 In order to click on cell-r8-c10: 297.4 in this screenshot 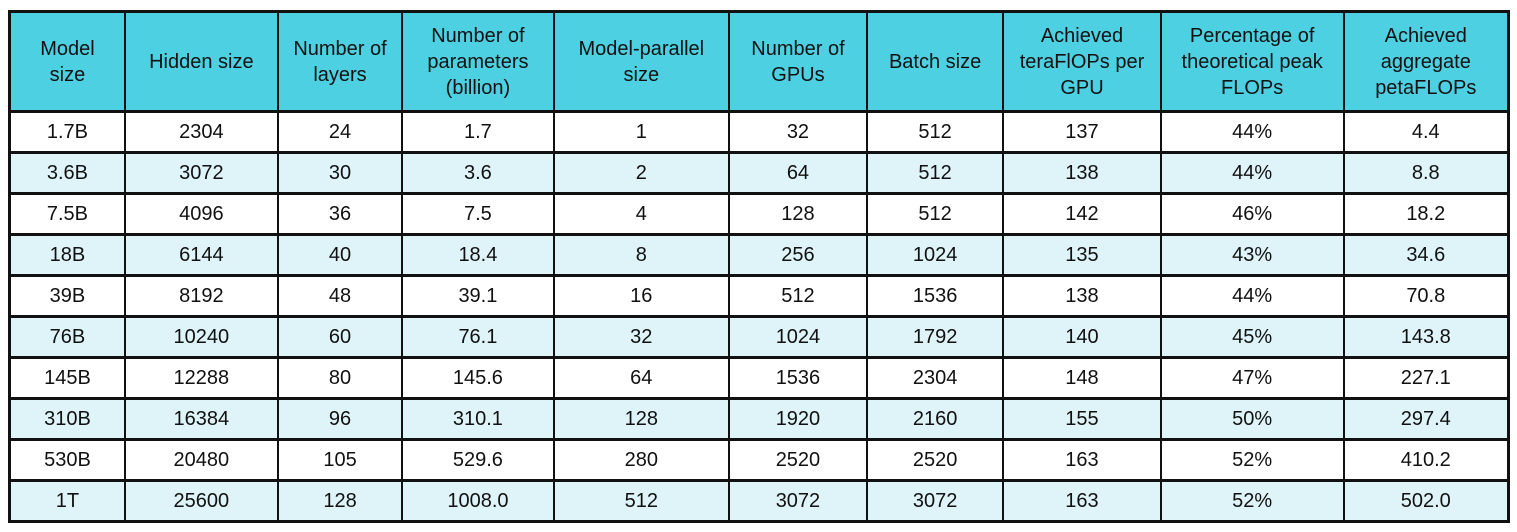, I will do `click(1426, 419)`.